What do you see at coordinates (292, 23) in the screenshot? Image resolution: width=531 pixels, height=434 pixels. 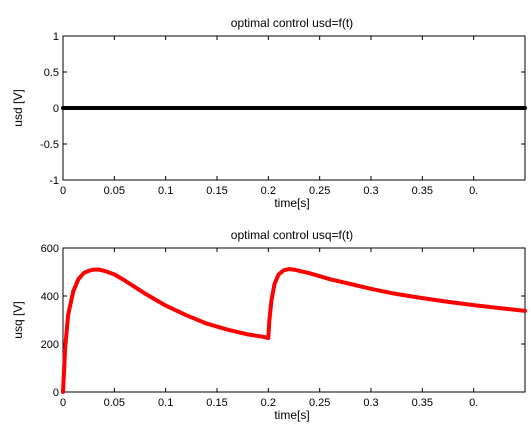 I see `usd-chart-title: optimal control usd=f(t)` at bounding box center [292, 23].